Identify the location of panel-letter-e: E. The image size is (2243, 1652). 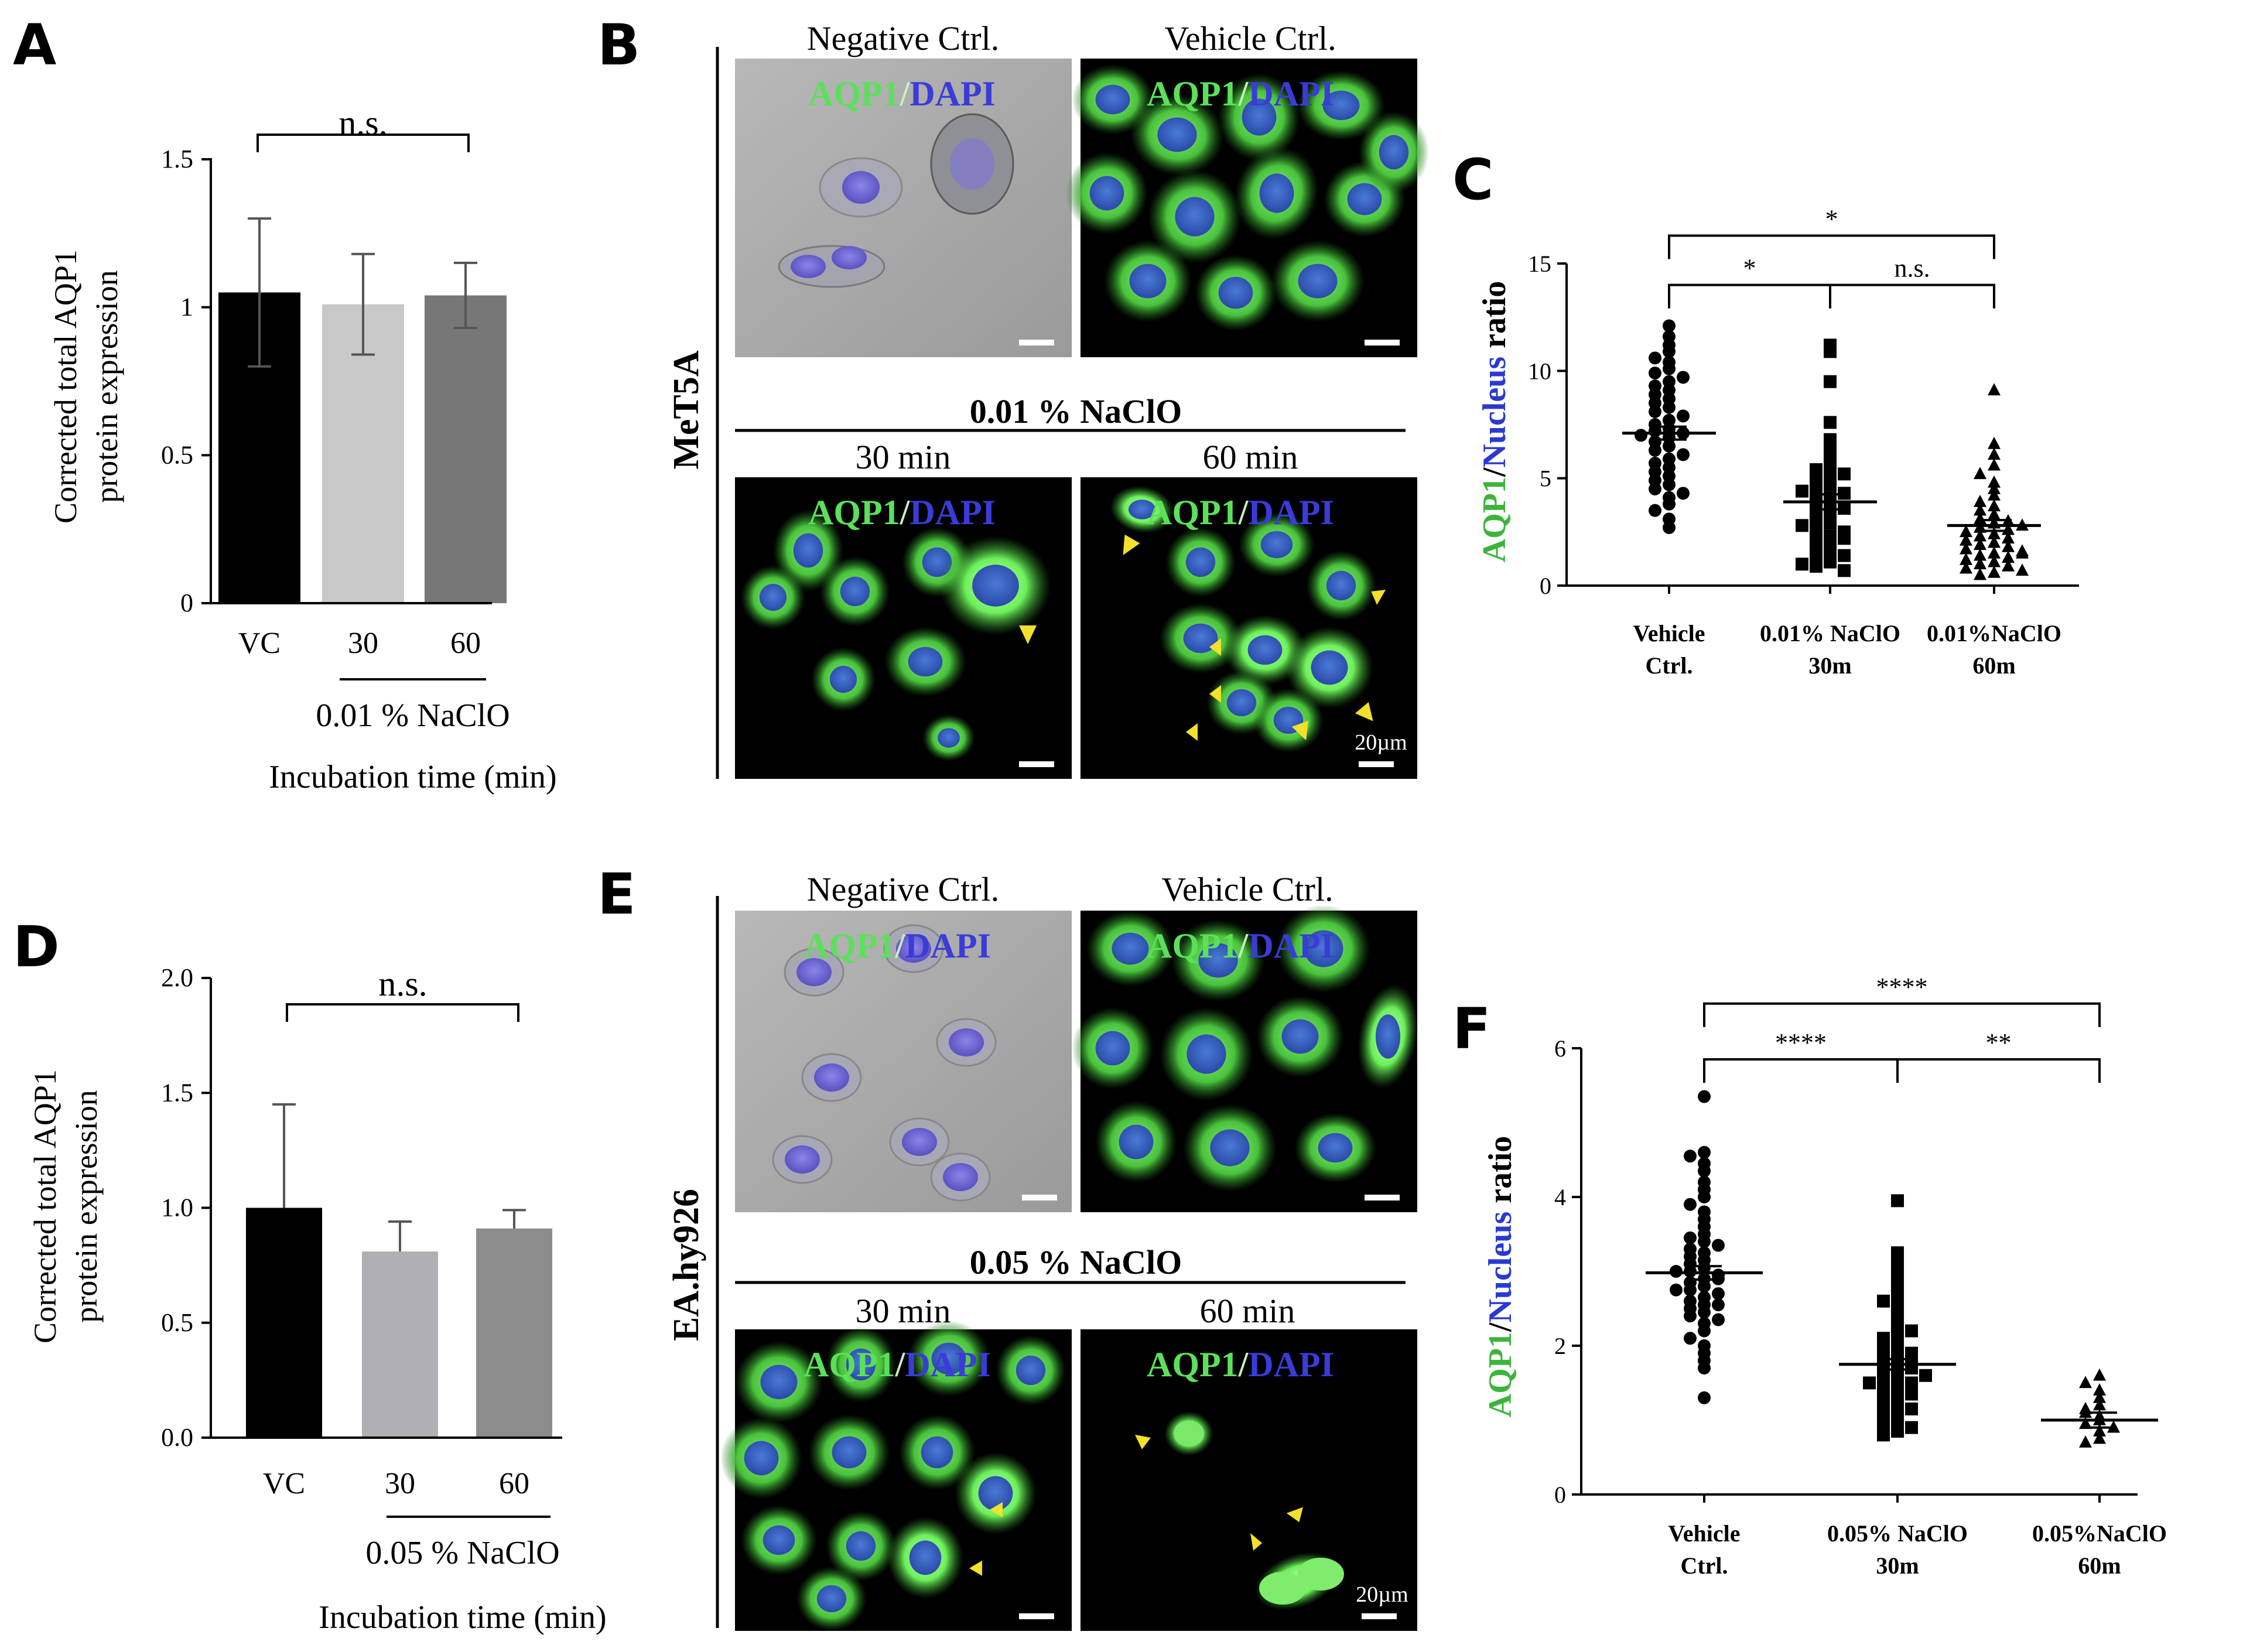
(616, 894).